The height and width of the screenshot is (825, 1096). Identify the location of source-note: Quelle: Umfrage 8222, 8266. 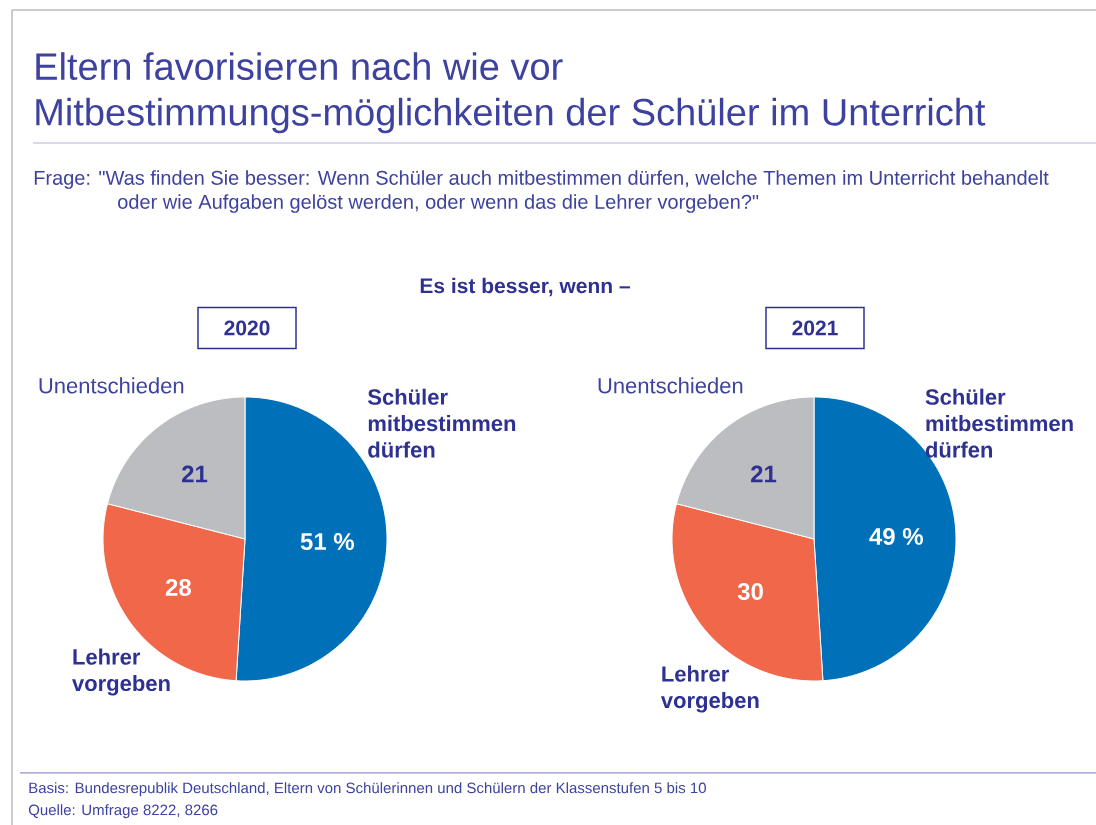
(123, 811).